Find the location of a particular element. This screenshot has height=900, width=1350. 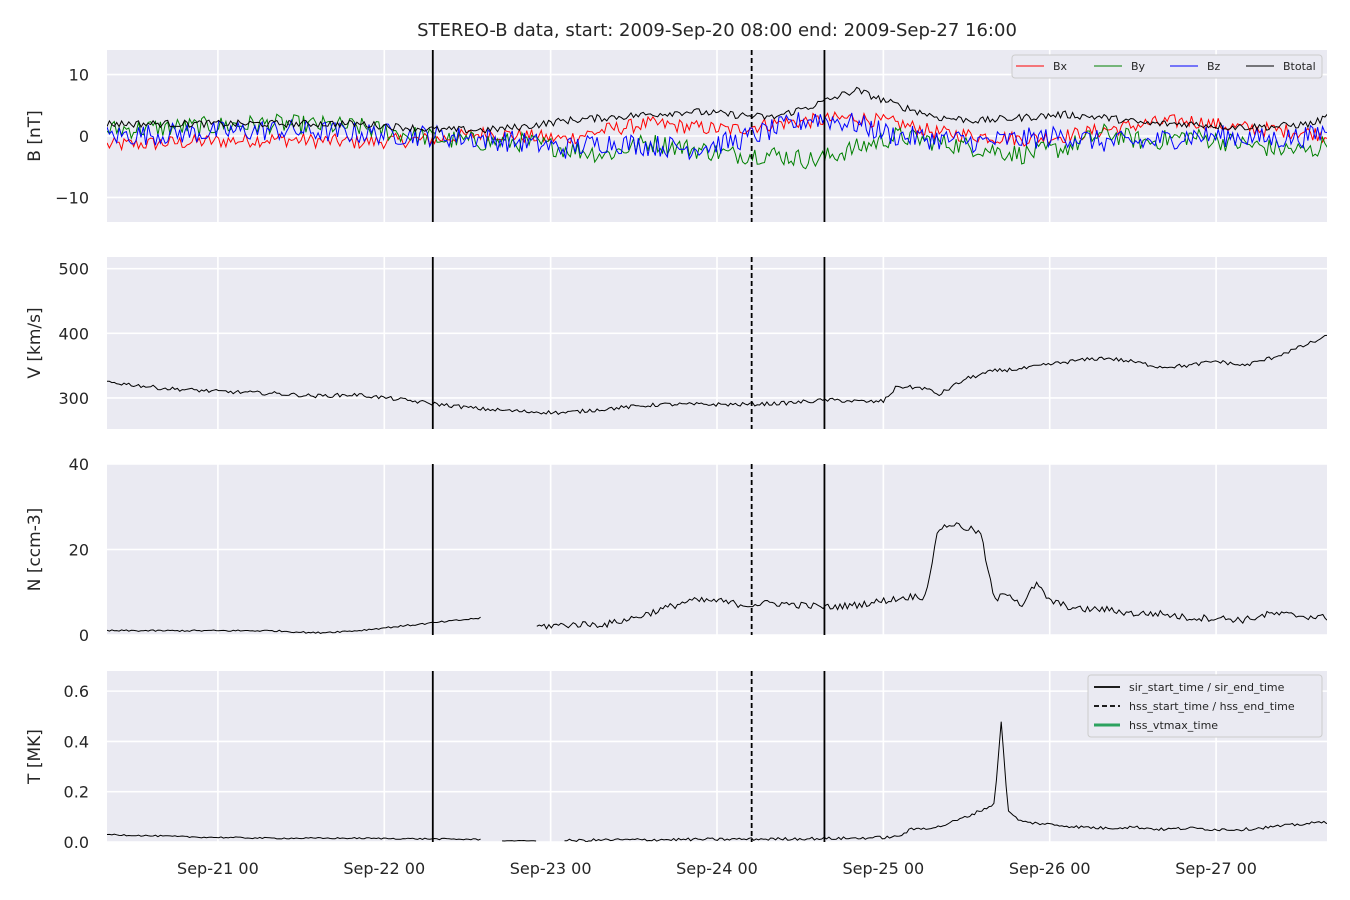

ytick-label-T-1: 0.4 is located at coordinates (76, 741).